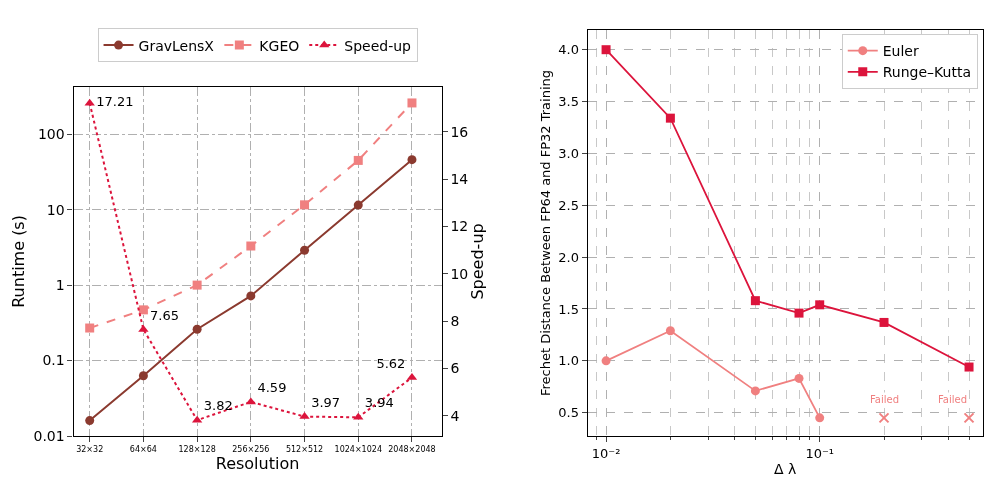  Describe the element at coordinates (568, 309) in the screenshot. I see `y-tick-label: 1.5` at that location.